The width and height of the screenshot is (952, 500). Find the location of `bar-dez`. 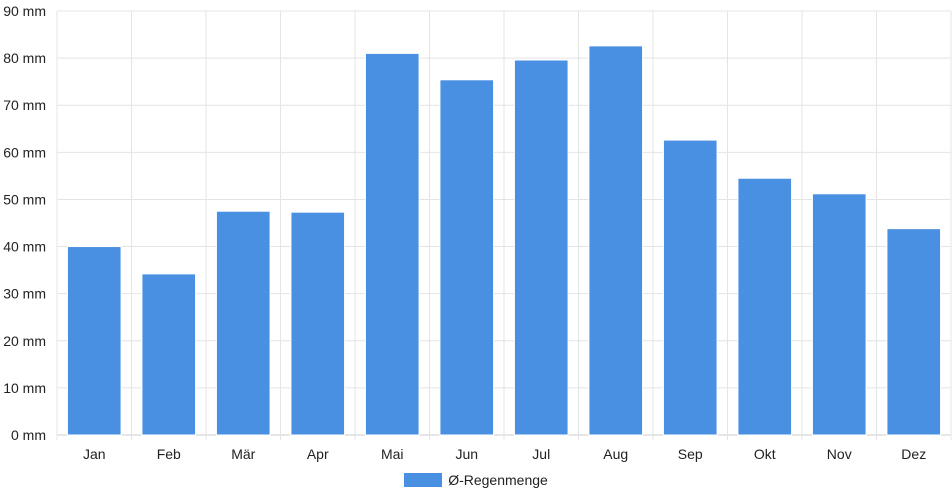

bar-dez is located at coordinates (914, 332).